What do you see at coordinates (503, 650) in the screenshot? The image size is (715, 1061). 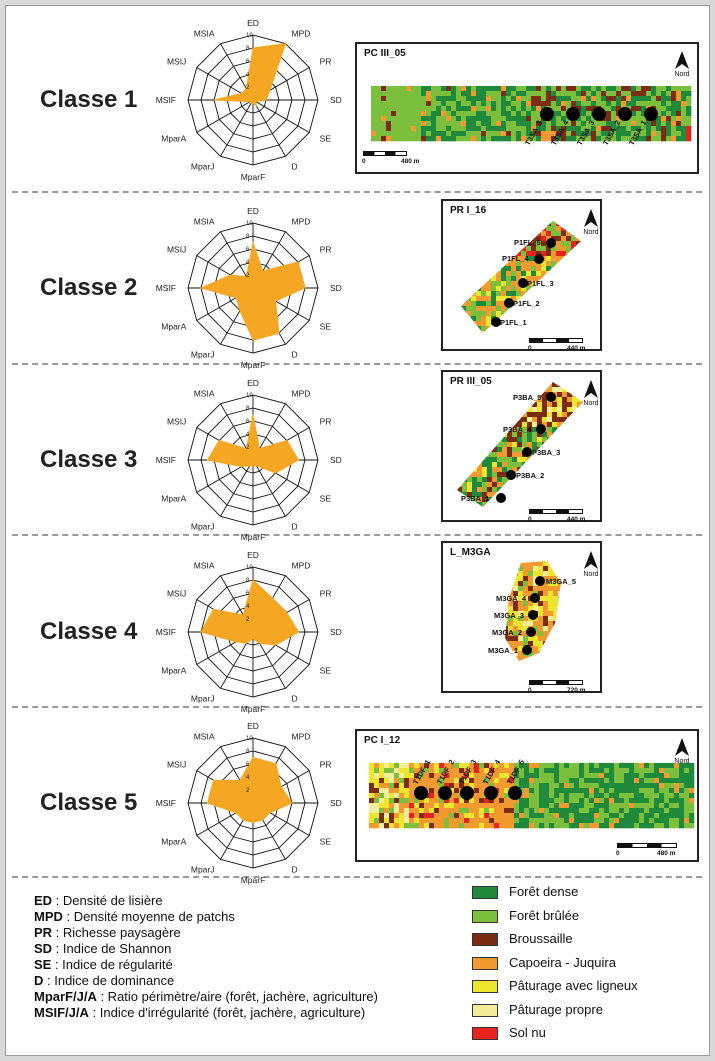 I see `sampling-point-label: M3GA_1` at bounding box center [503, 650].